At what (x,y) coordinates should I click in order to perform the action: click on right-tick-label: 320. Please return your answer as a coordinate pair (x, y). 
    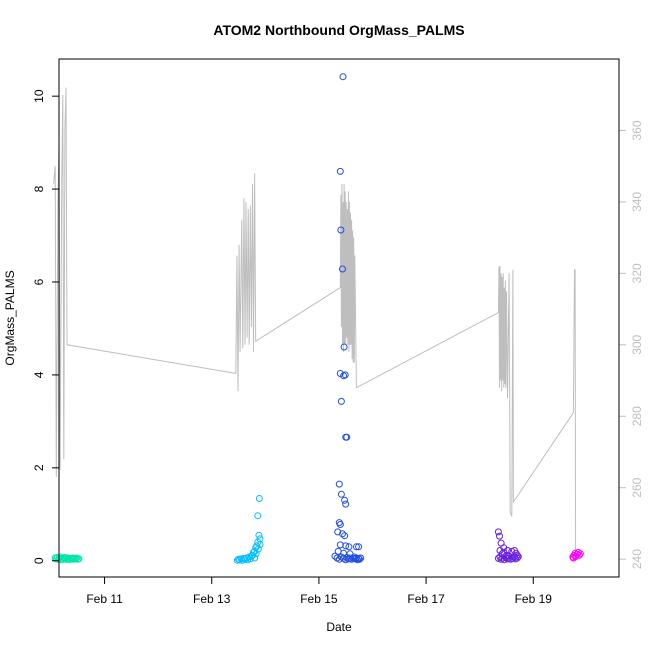
    Looking at the image, I should click on (637, 273).